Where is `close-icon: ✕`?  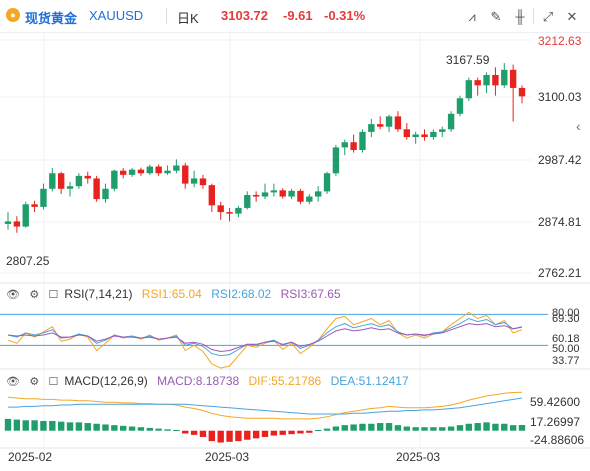
close-icon: ✕ is located at coordinates (572, 16).